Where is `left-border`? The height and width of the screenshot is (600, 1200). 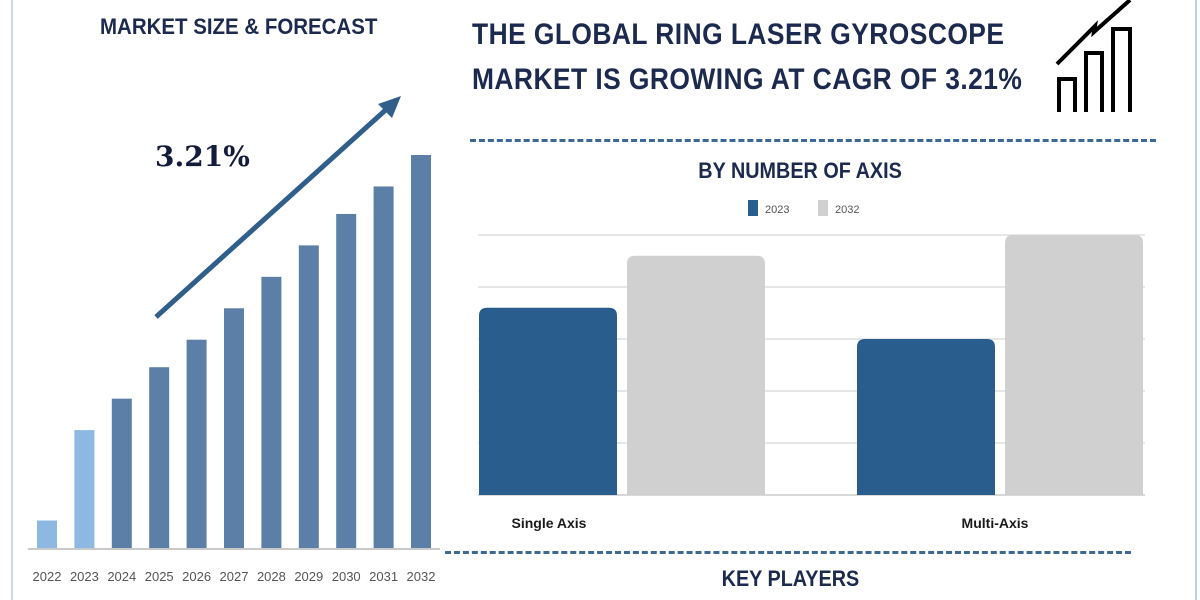 left-border is located at coordinates (12, 300).